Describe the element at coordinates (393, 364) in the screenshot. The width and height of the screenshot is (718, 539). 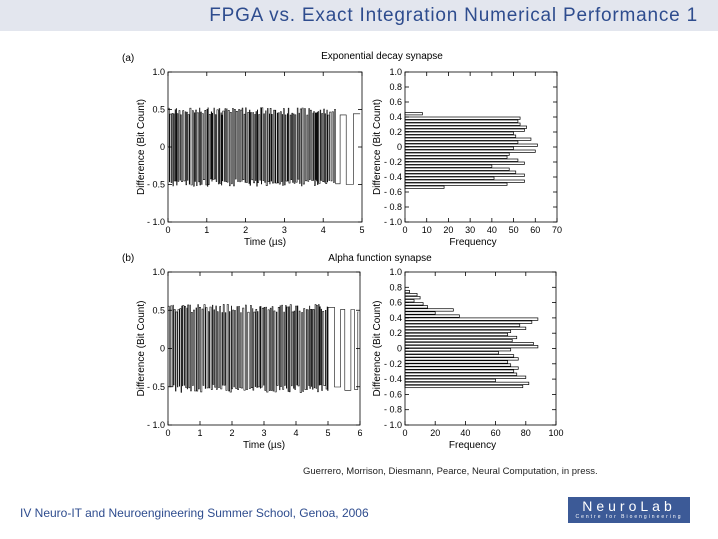
I see `y-tick-label: - 0.2` at that location.